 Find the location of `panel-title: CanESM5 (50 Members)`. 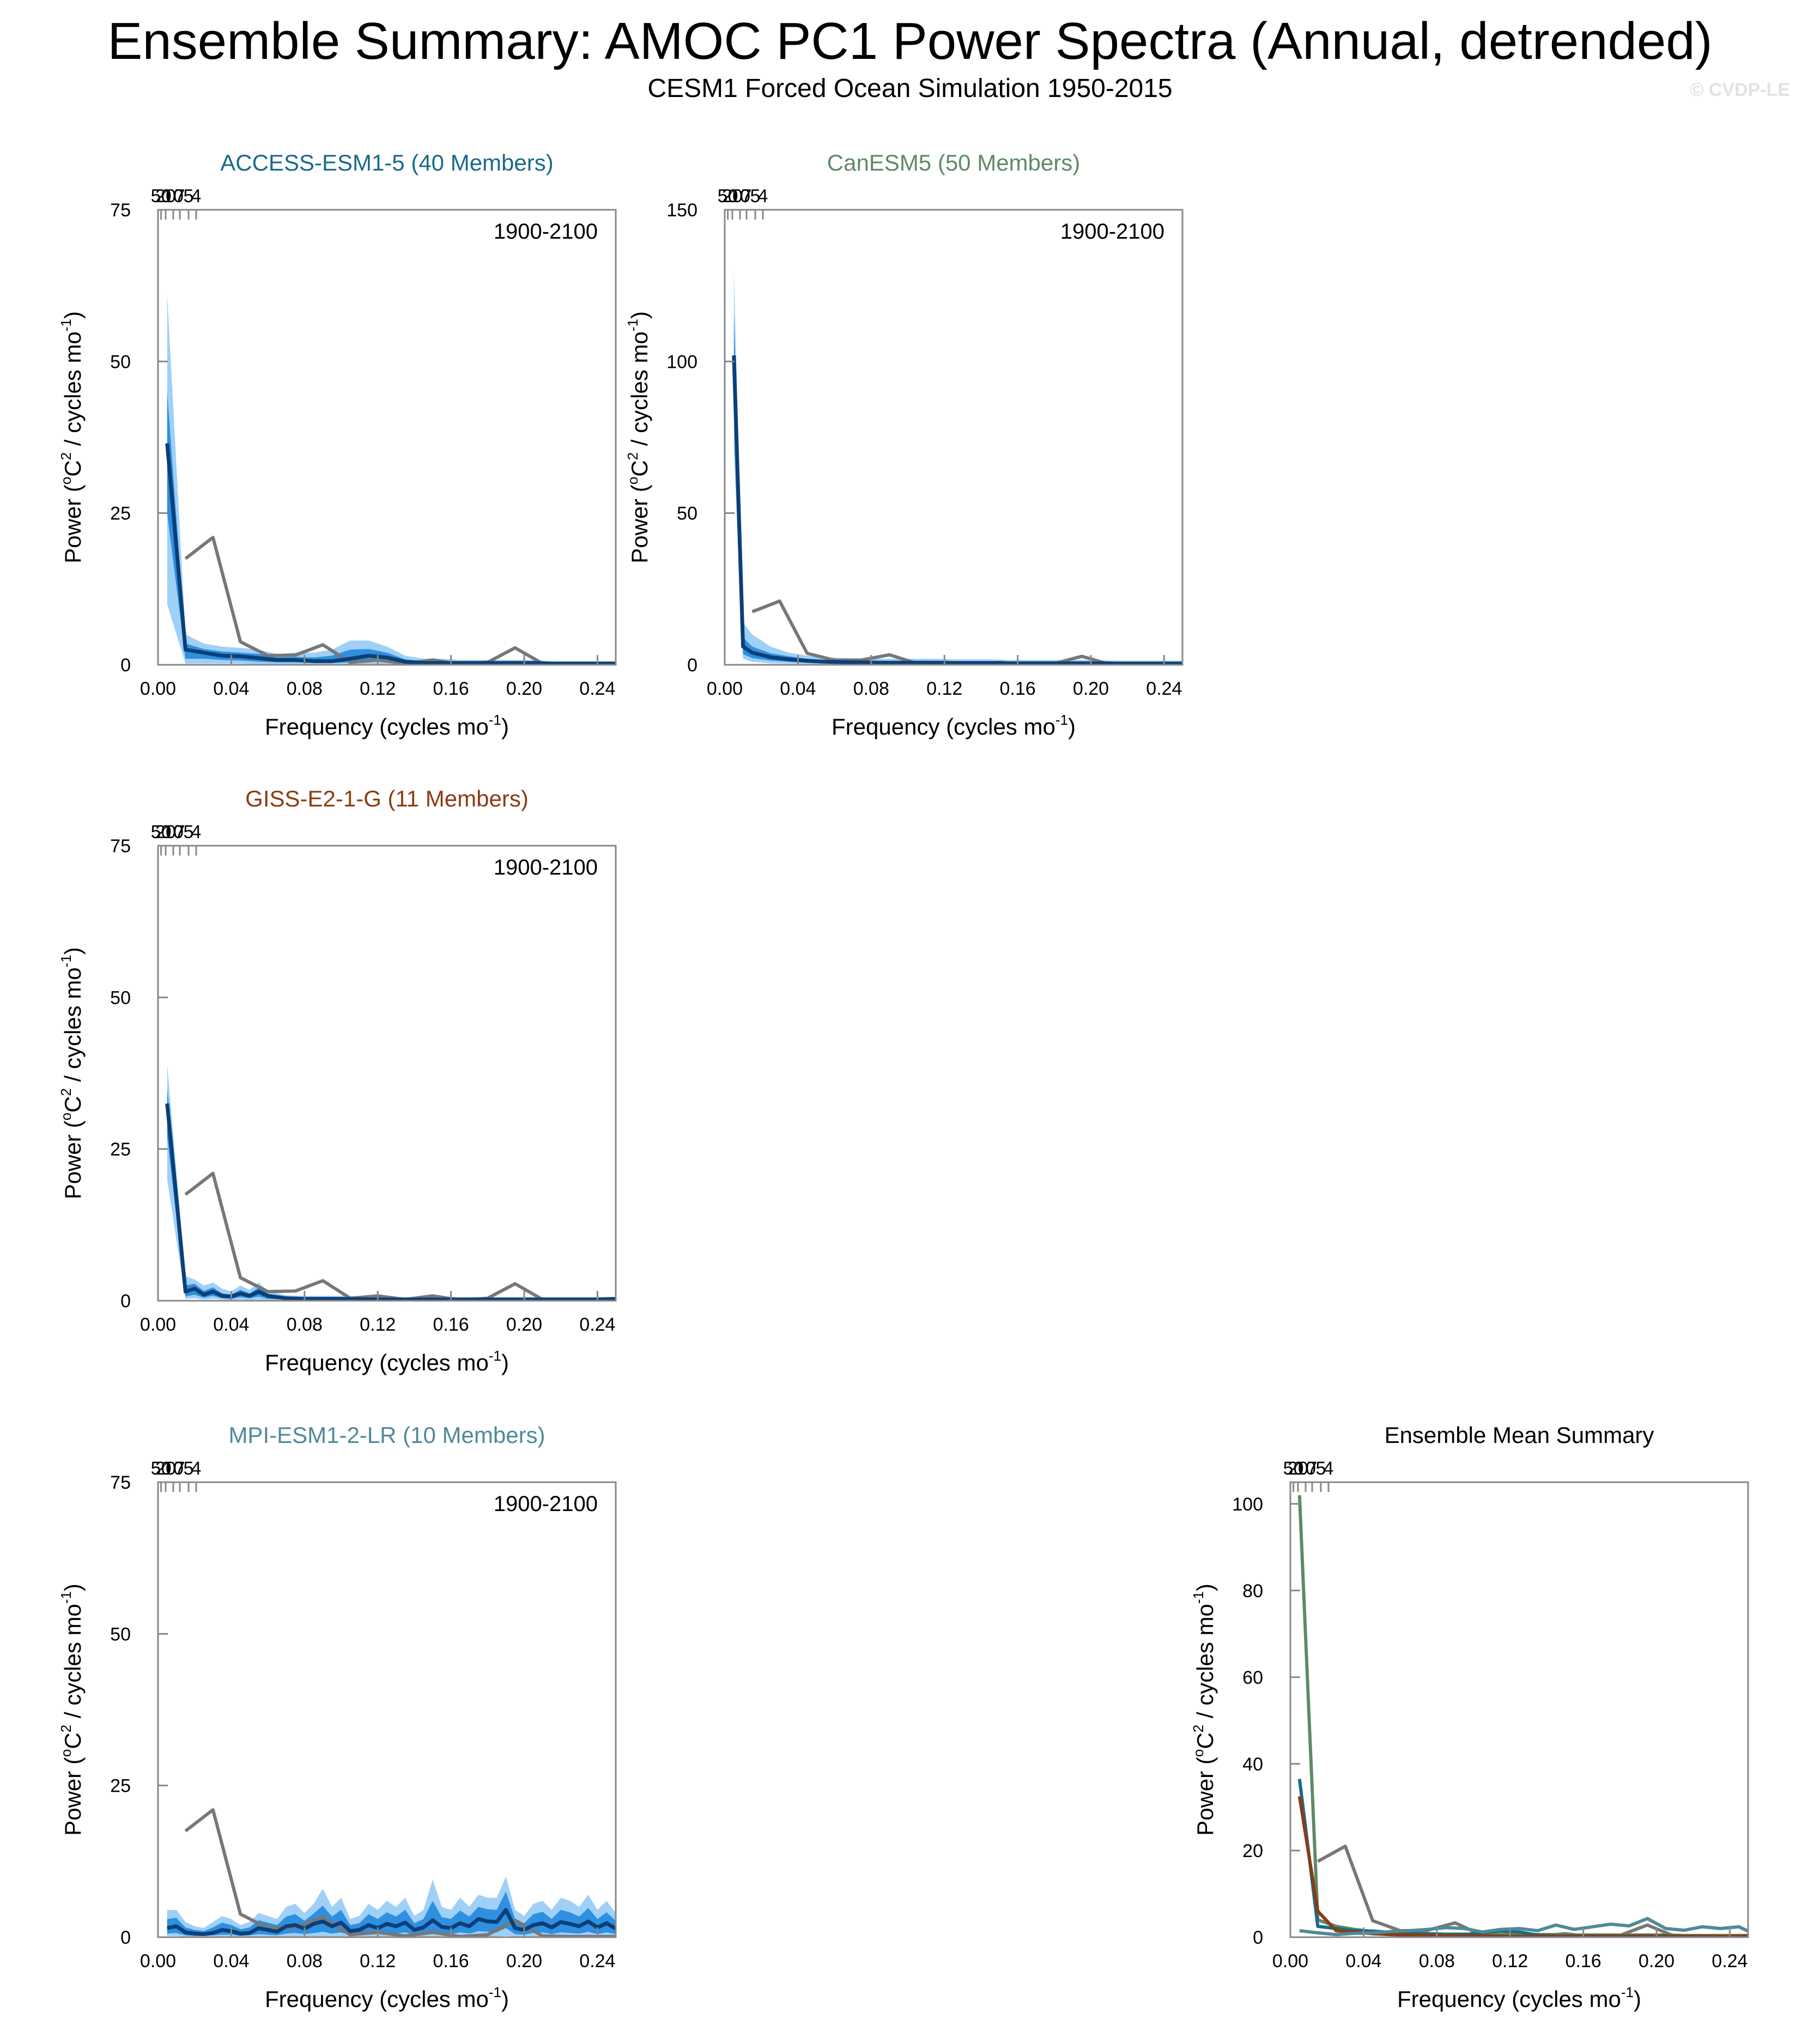

panel-title: CanESM5 (50 Members) is located at coordinates (953, 162).